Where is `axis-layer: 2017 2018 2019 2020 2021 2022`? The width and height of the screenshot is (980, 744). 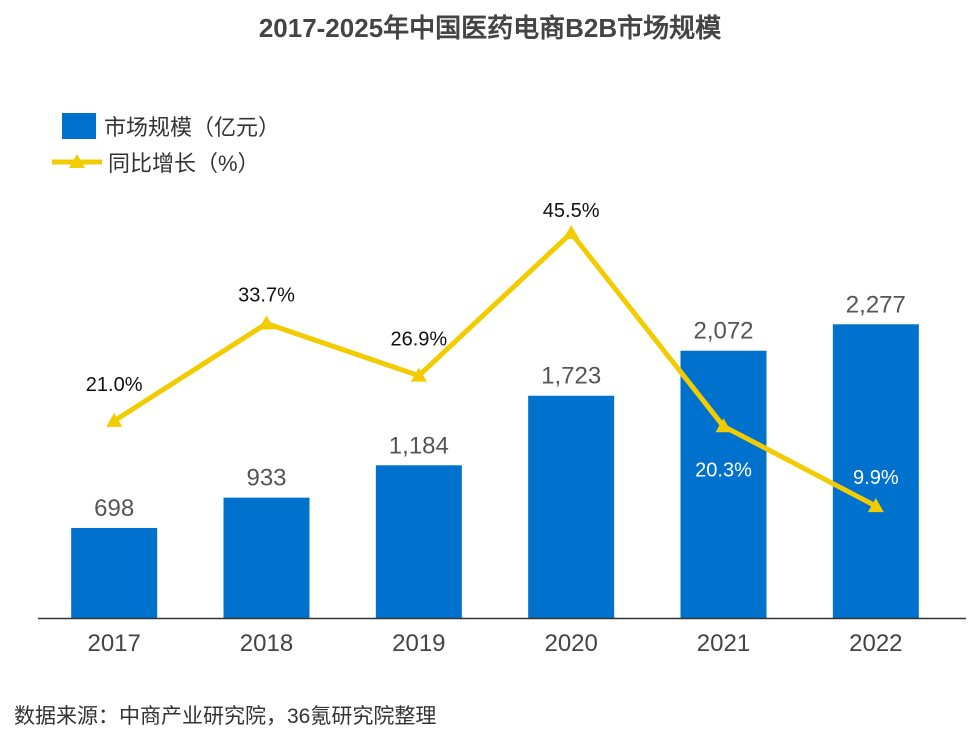 axis-layer: 2017 2018 2019 2020 2021 2022 is located at coordinates (502, 637).